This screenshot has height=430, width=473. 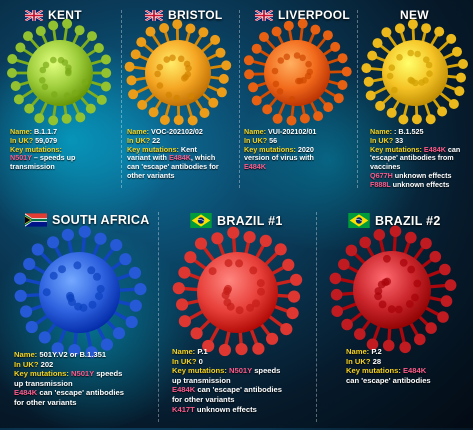 I want to click on name-value: P.1, so click(x=202, y=351).